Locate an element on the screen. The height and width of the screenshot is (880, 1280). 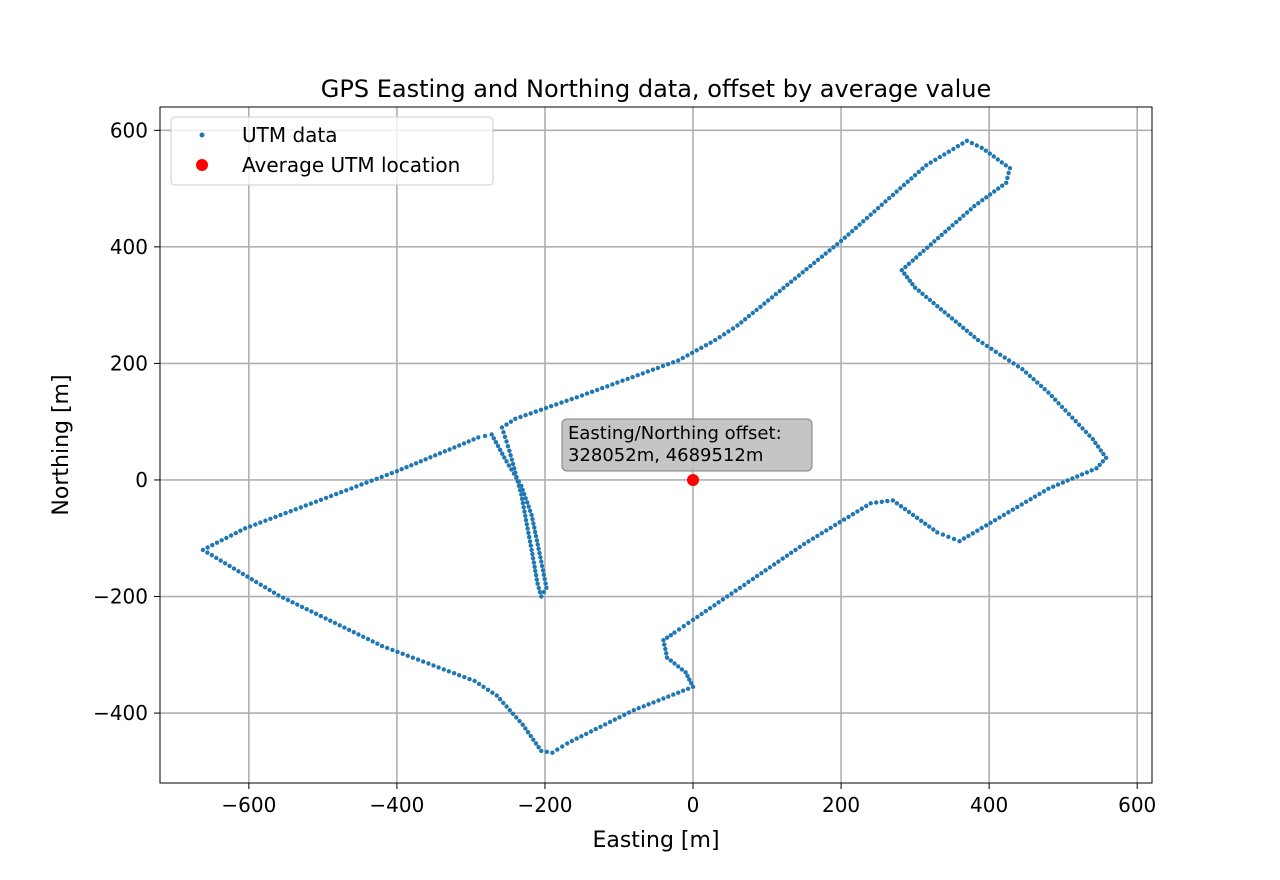
legend-swatch-average-location is located at coordinates (202, 165).